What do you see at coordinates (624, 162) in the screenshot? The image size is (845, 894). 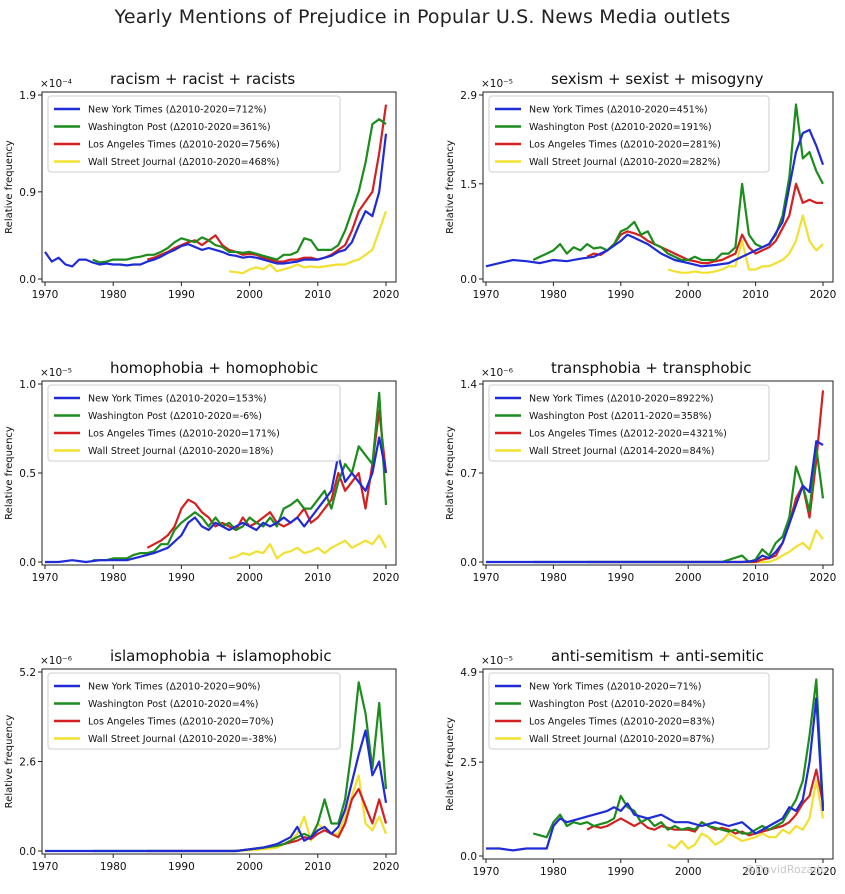 I see `legend-entry: Wall Street Journal (Δ2010-2020=282%)` at bounding box center [624, 162].